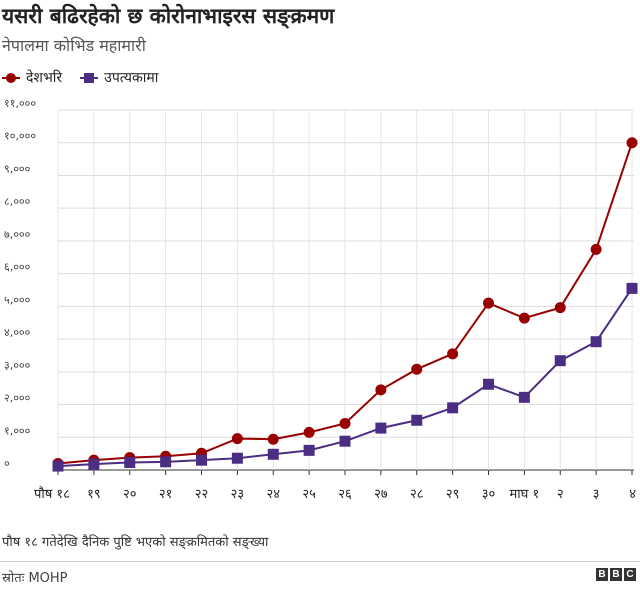  I want to click on bbc-logo: B B C, so click(615, 574).